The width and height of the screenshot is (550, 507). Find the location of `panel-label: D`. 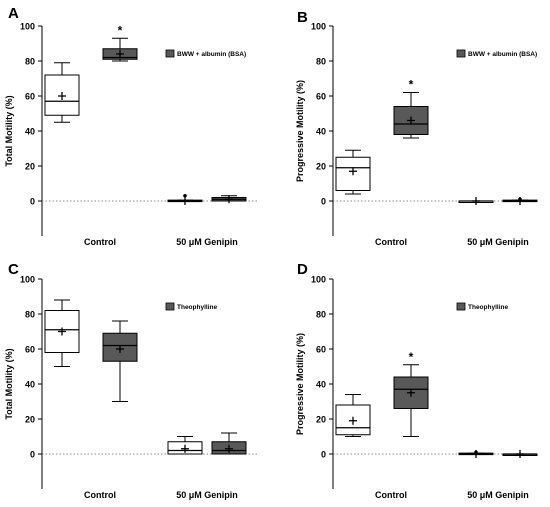

panel-label: D is located at coordinates (302, 269).